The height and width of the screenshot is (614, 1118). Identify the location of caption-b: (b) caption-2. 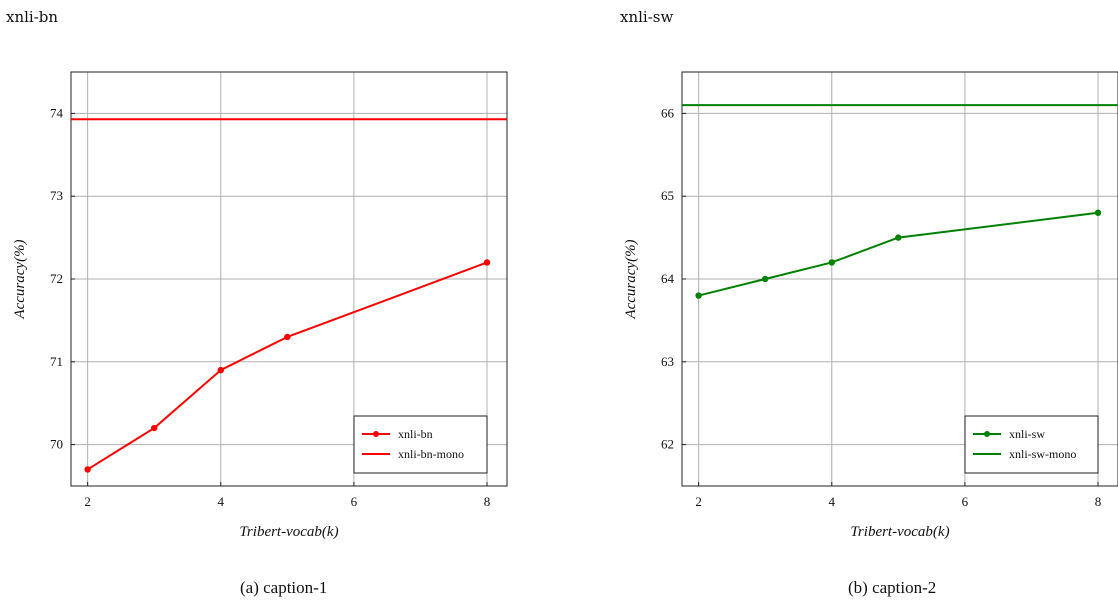
(892, 587).